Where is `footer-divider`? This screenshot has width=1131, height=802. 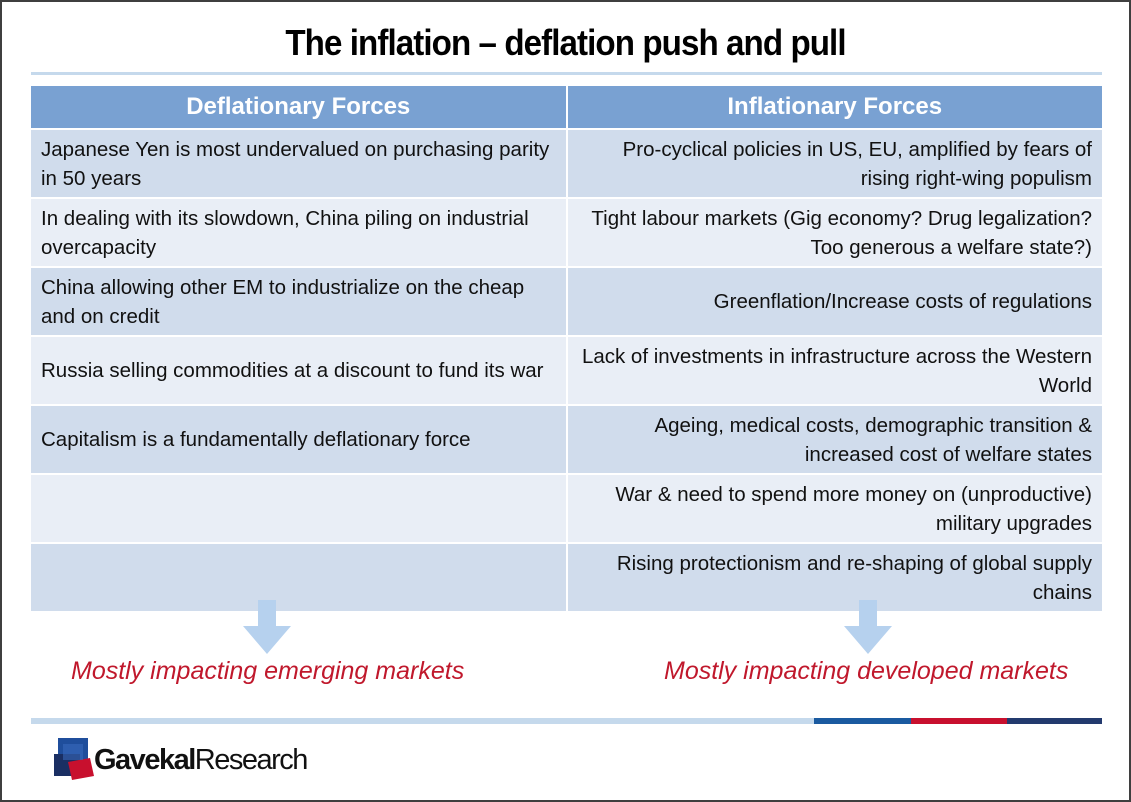
footer-divider is located at coordinates (423, 721).